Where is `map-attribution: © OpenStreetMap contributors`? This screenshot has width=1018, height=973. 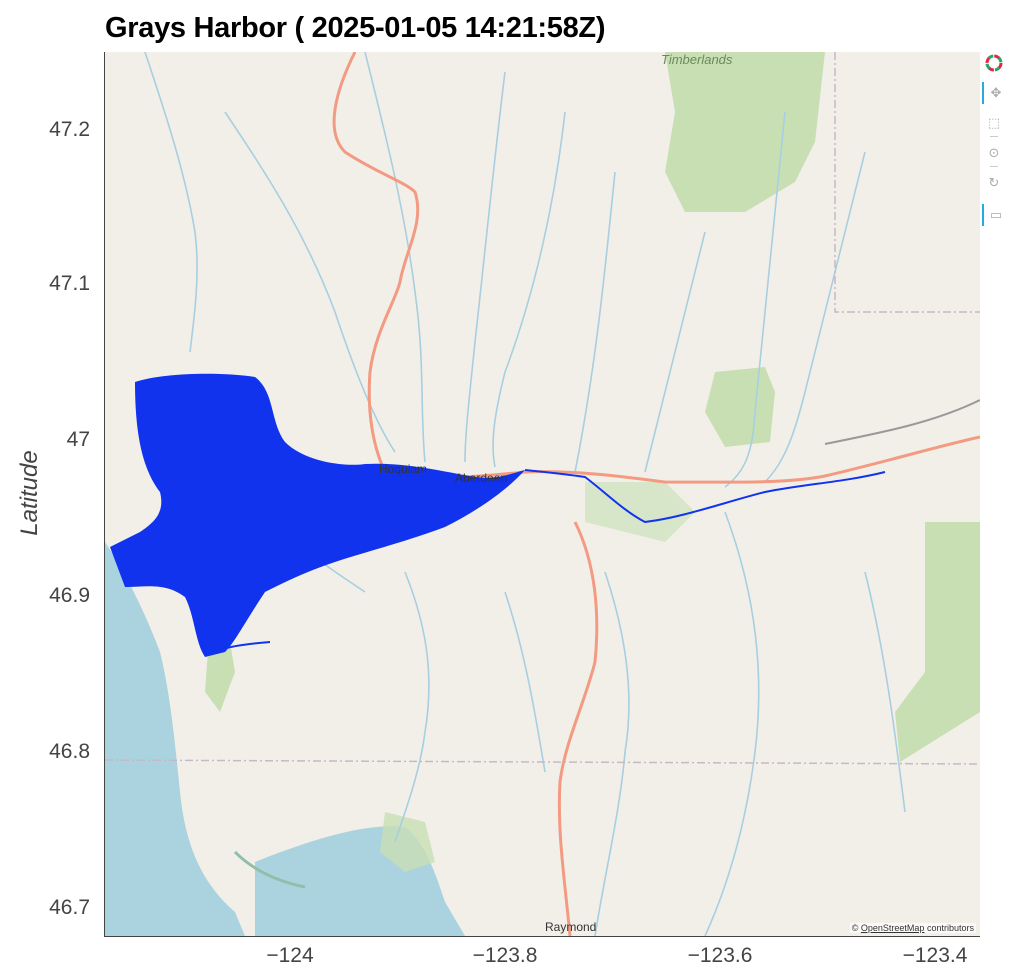 map-attribution: © OpenStreetMap contributors is located at coordinates (912, 928).